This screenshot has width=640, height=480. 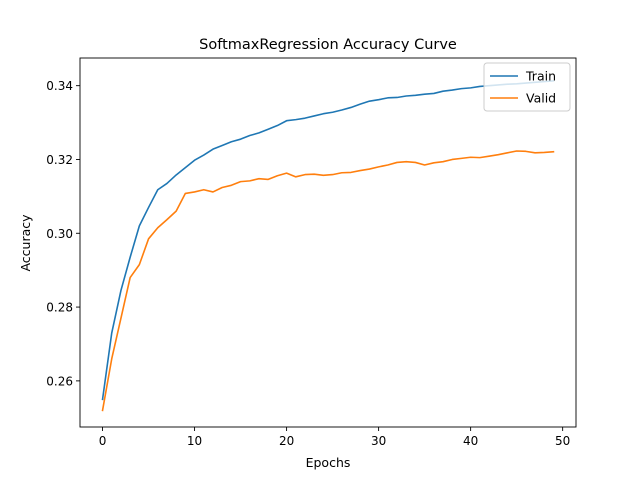 I want to click on y-tick-label: 0.34, so click(x=59, y=86).